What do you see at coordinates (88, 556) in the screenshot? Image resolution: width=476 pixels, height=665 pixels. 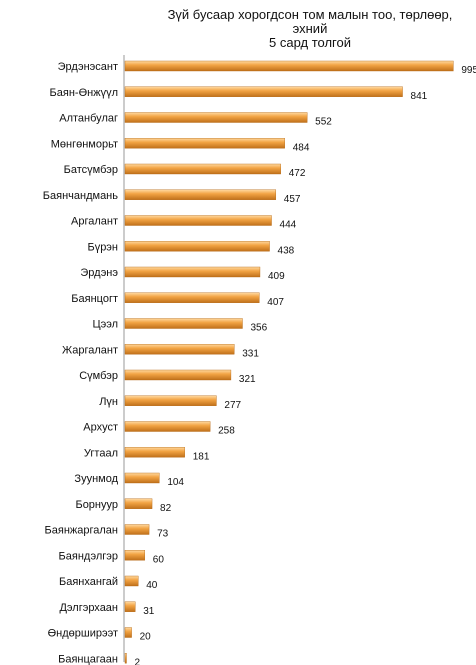 I see `category-label: Баяндэлгэр` at bounding box center [88, 556].